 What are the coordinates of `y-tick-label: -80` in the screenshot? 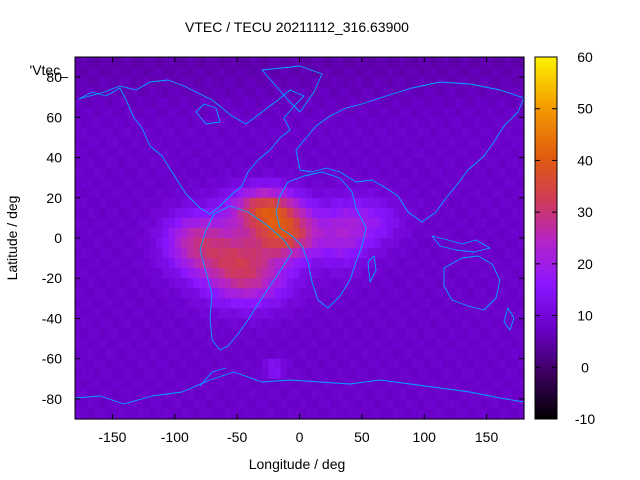 It's located at (52, 399).